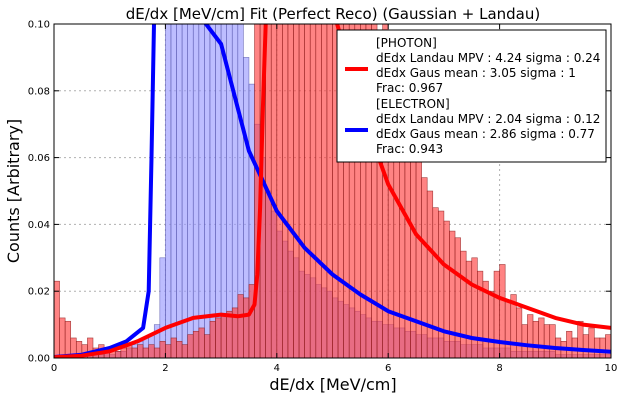  Describe the element at coordinates (409, 88) in the screenshot. I see `legend-entry-line: Frac: 0.967` at that location.